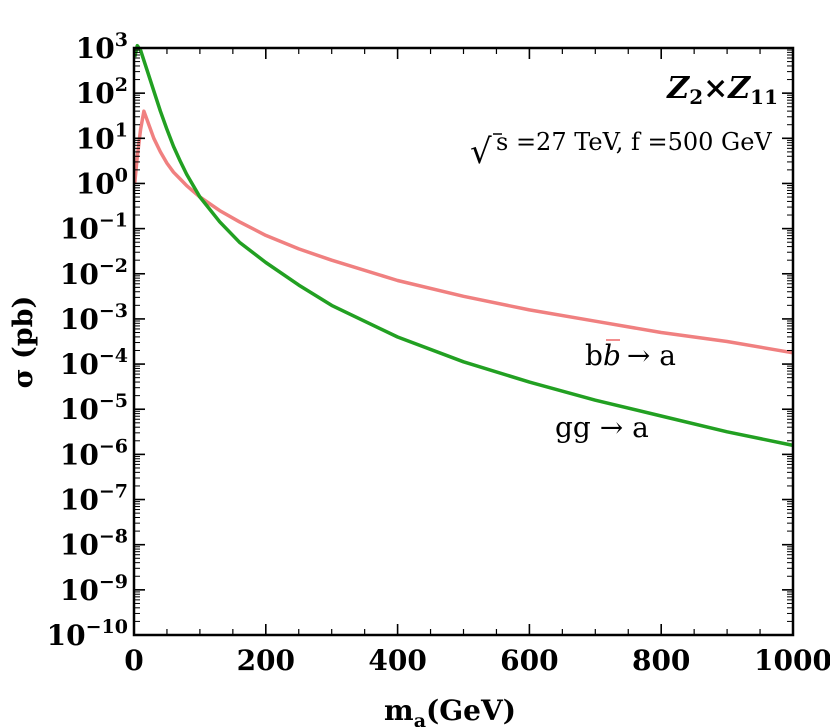 The height and width of the screenshot is (727, 830). Describe the element at coordinates (94, 453) in the screenshot. I see `y-tick-label: 10⁻⁶` at that location.